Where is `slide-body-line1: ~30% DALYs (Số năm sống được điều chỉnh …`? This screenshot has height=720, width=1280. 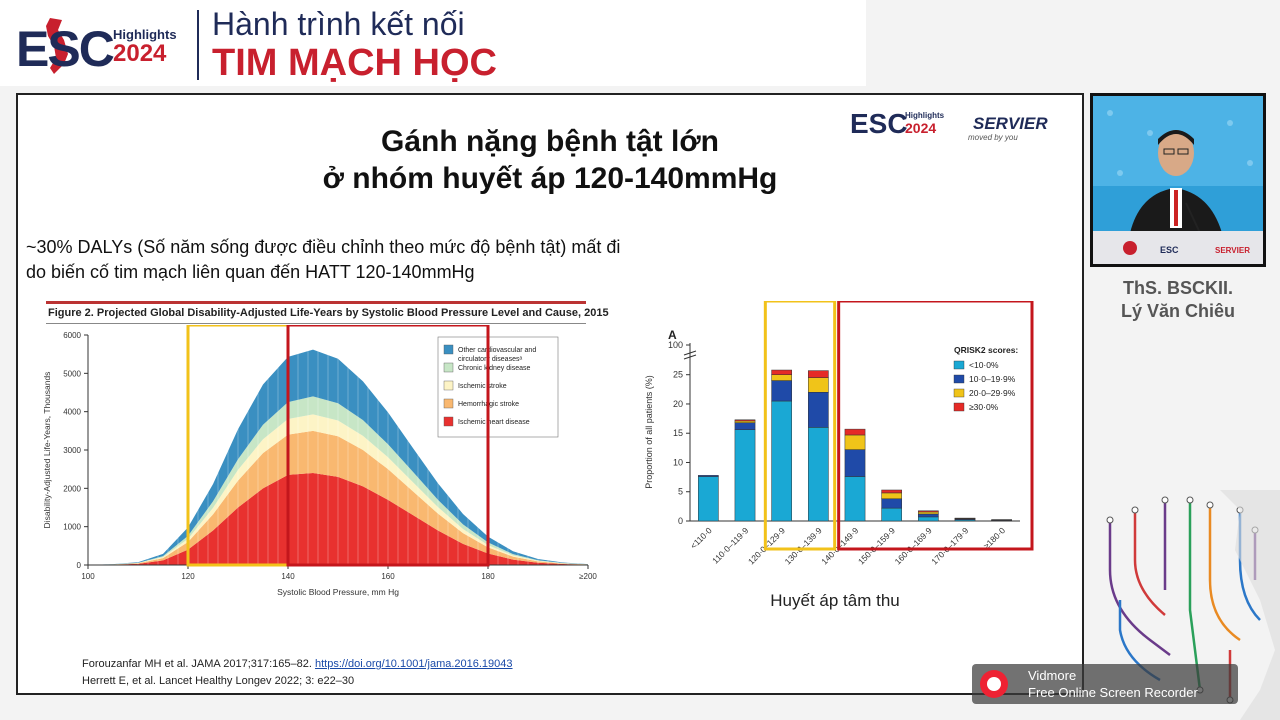 slide-body-line1: ~30% DALYs (Số năm sống được điều chỉnh … is located at coordinates (323, 247).